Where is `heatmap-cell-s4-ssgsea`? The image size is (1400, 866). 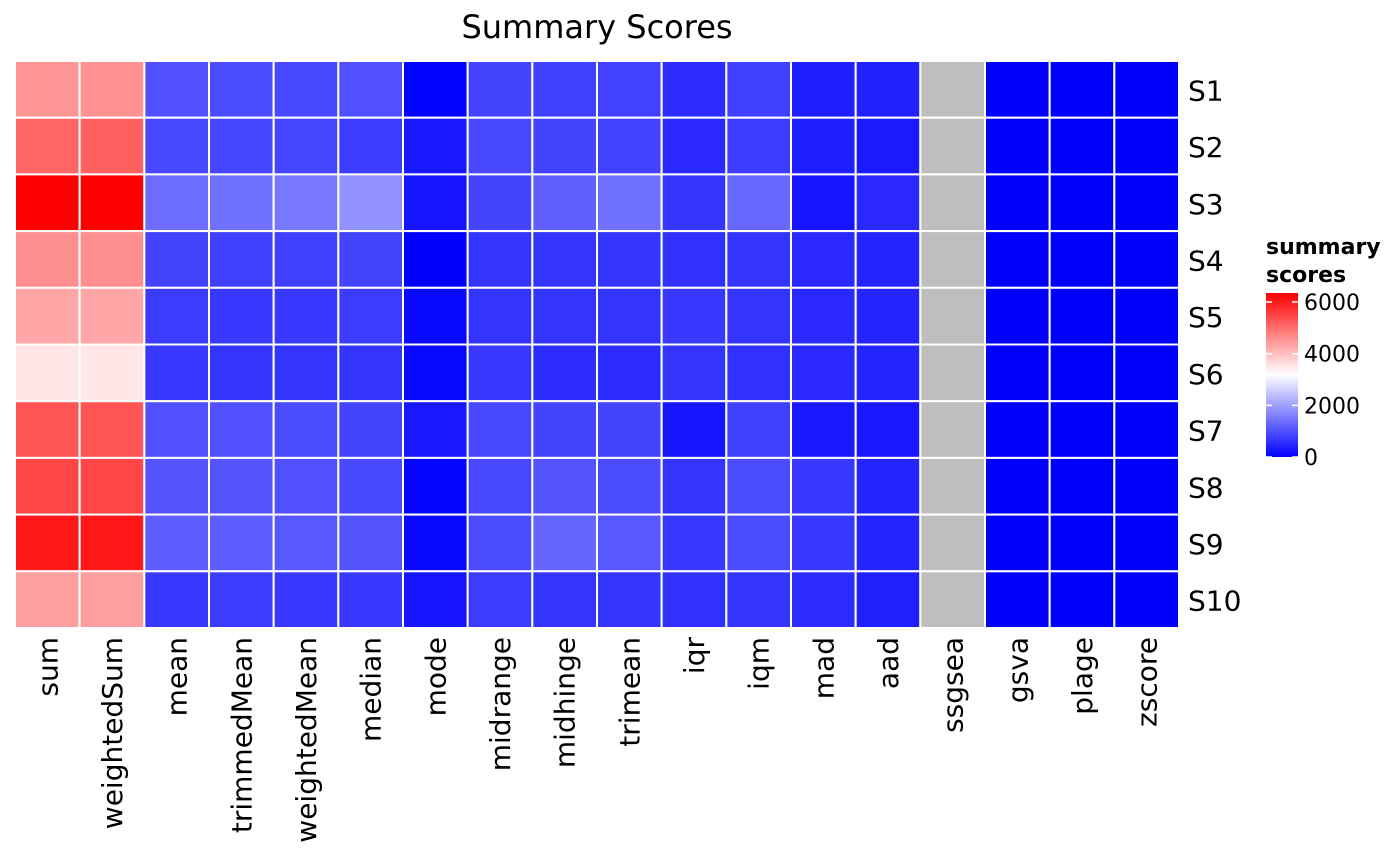 heatmap-cell-s4-ssgsea is located at coordinates (952, 259).